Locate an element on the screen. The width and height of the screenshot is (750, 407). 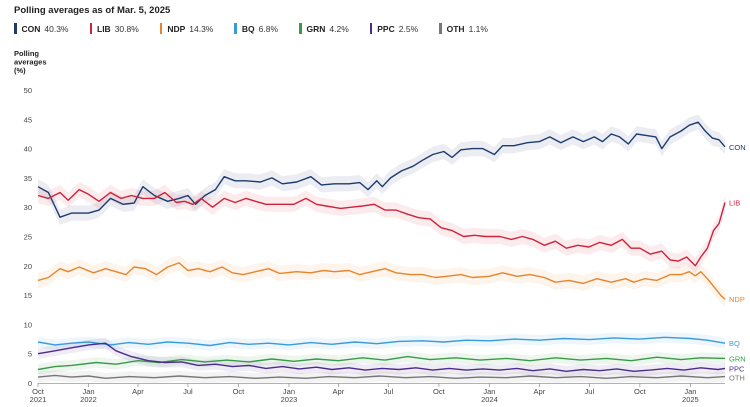
y-tick-label: 10 is located at coordinates (28, 324).